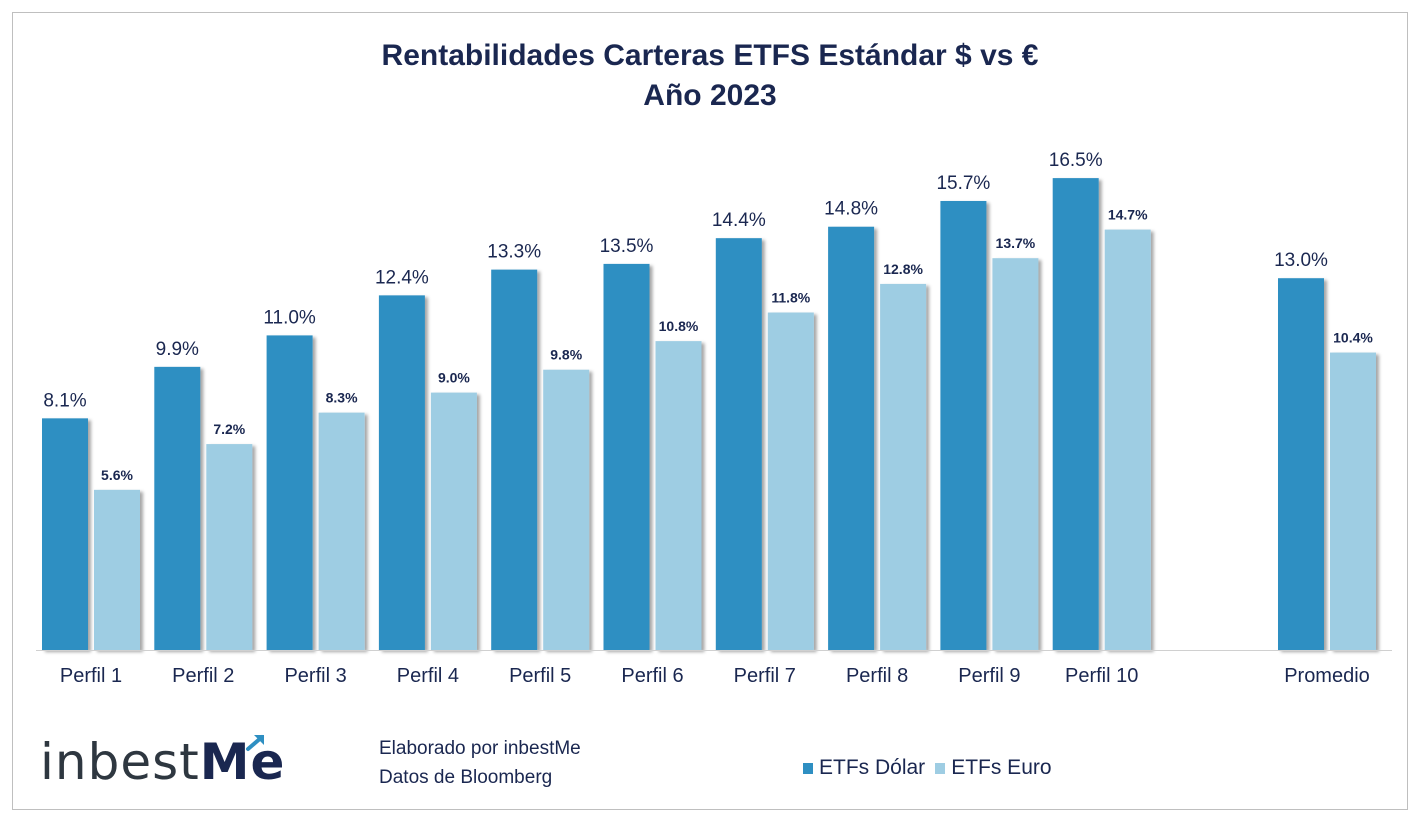 Image resolution: width=1420 pixels, height=822 pixels. Describe the element at coordinates (242, 762) in the screenshot. I see `logo-text-accent: Me` at that location.